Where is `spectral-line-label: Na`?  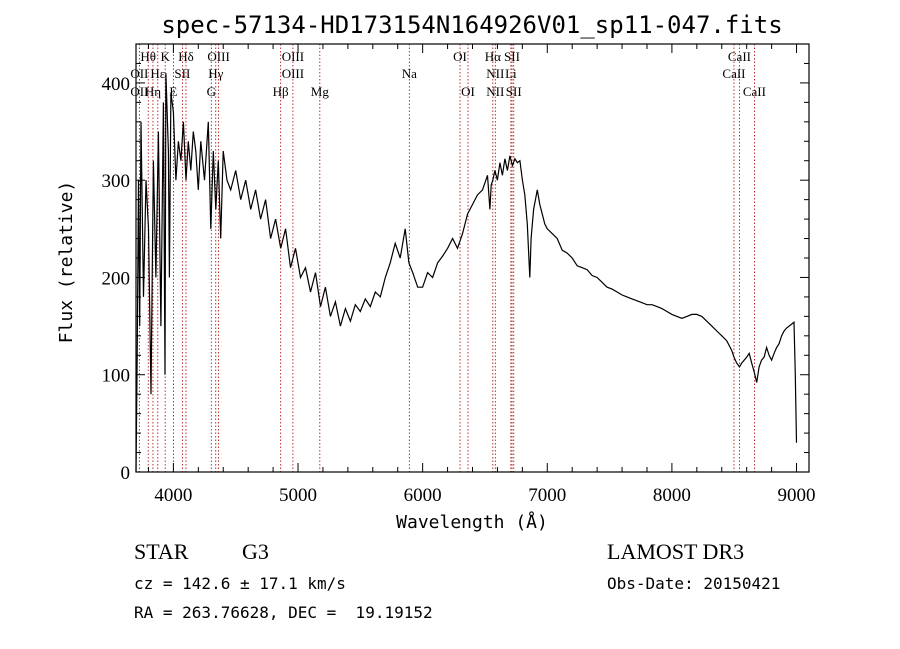 spectral-line-label: Na is located at coordinates (409, 73).